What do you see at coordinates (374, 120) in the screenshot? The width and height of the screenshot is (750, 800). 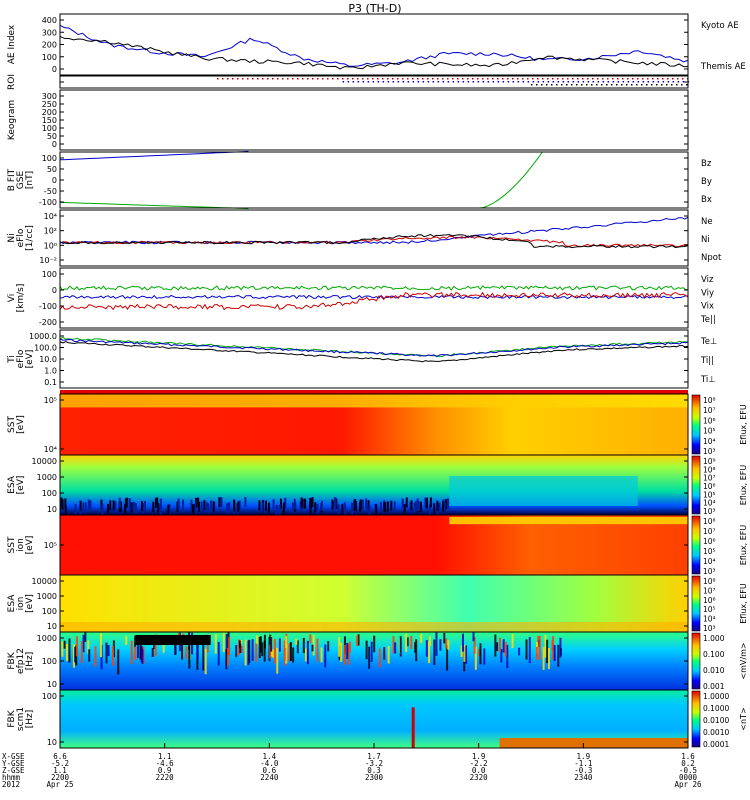 I see `panel-keogram-frame` at bounding box center [374, 120].